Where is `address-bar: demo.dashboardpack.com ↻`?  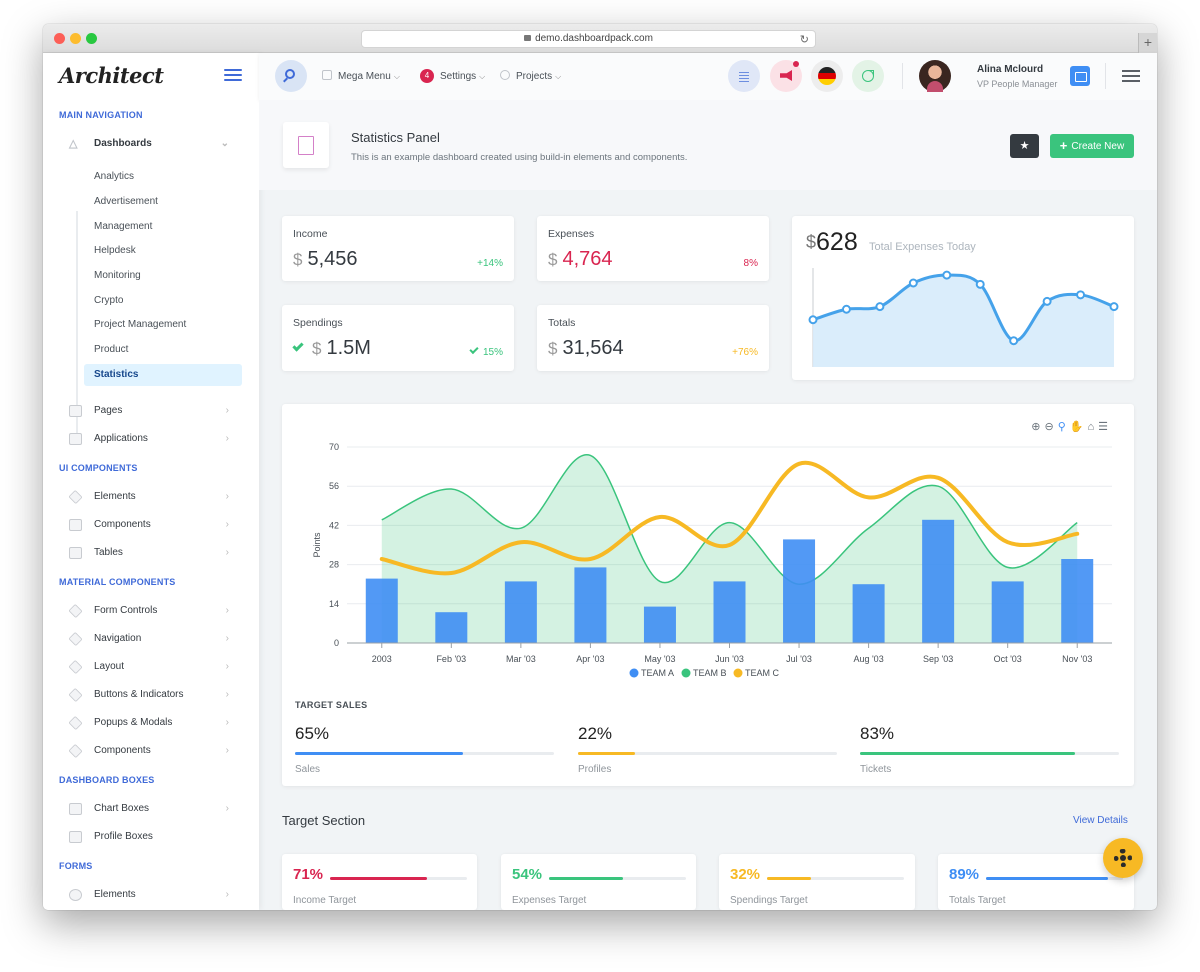
address-bar: demo.dashboardpack.com ↻ is located at coordinates (588, 39).